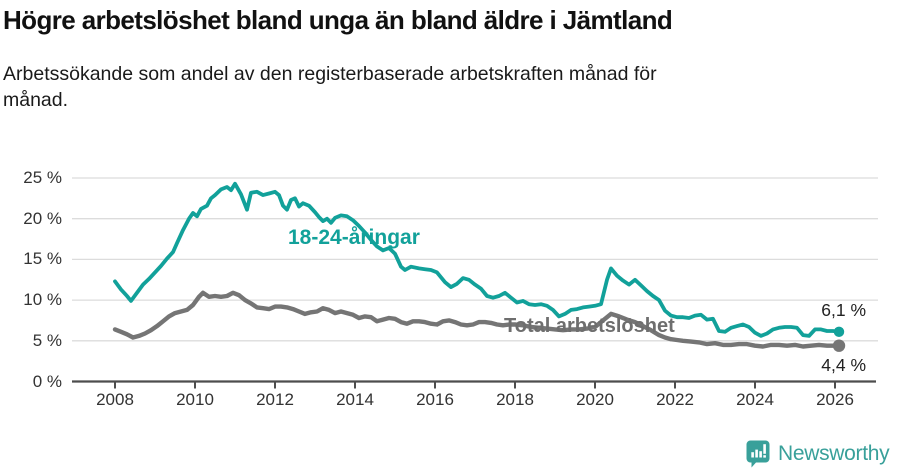  Describe the element at coordinates (834, 453) in the screenshot. I see `brand-name: Newsworthy` at that location.